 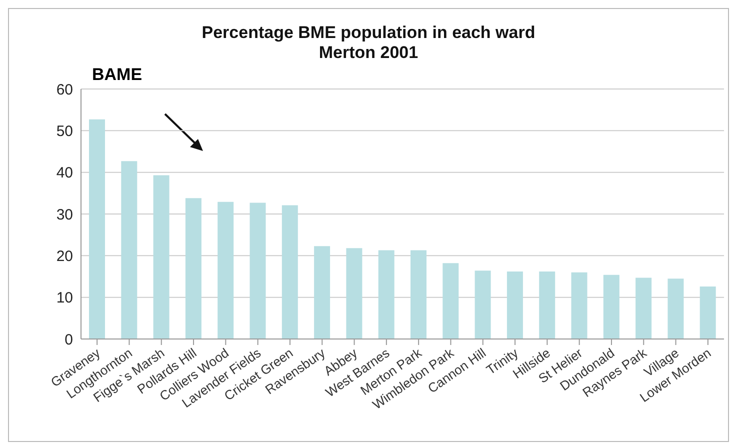 I want to click on y-tick-label: 50, so click(x=64, y=131).